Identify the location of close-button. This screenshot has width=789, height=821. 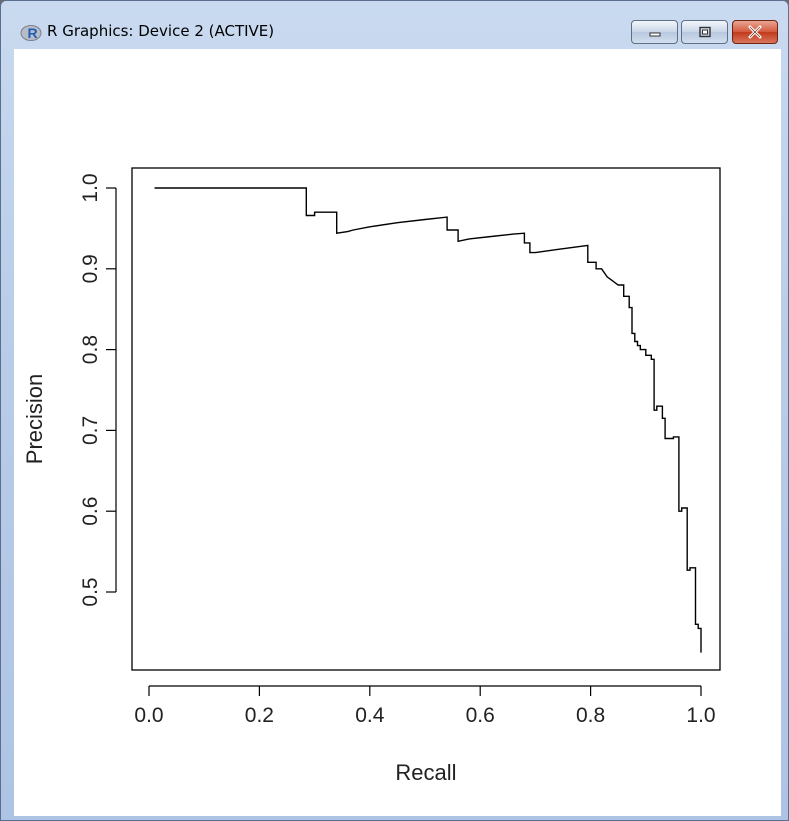
(755, 32).